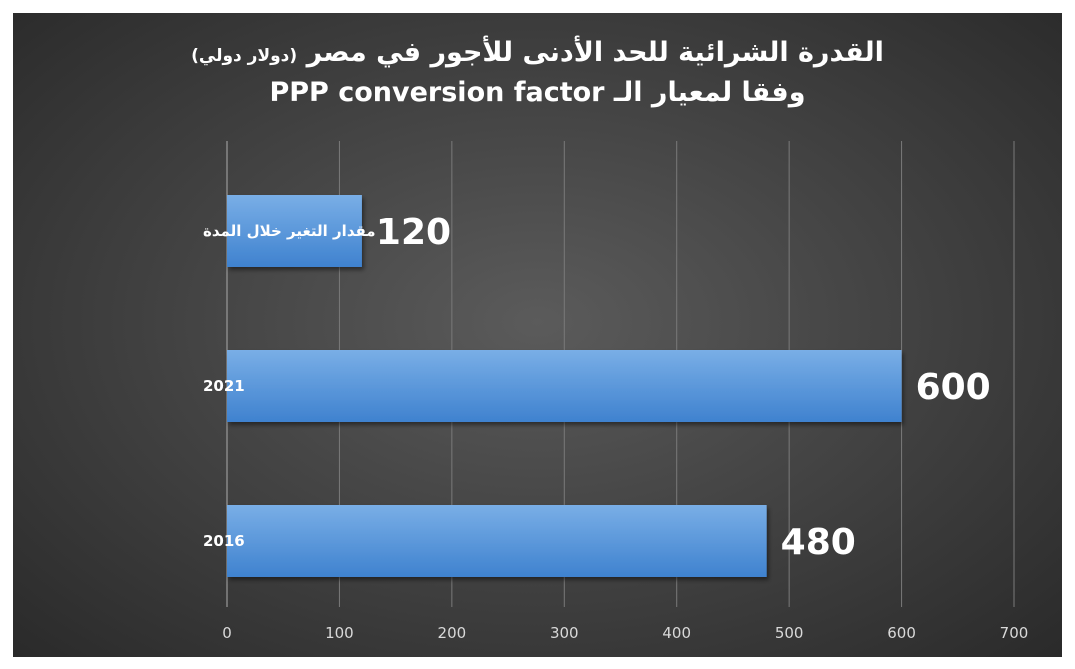 This screenshot has height=669, width=1075. What do you see at coordinates (1014, 633) in the screenshot?
I see `x-tick-label-700: 700` at bounding box center [1014, 633].